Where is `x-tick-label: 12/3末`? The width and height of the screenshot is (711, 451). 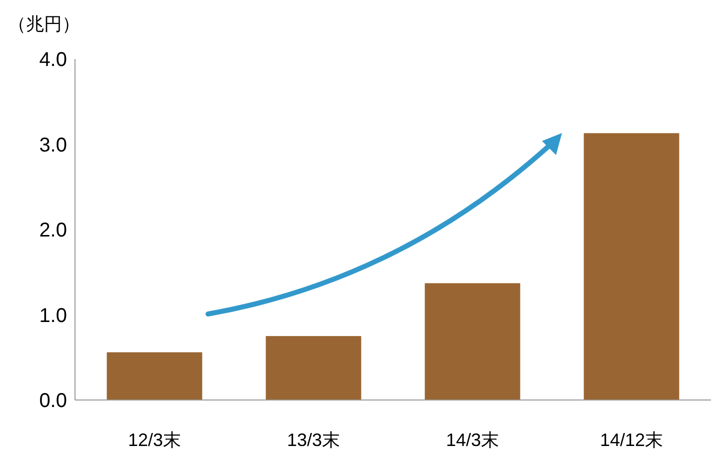
x-tick-label: 12/3末 is located at coordinates (155, 440).